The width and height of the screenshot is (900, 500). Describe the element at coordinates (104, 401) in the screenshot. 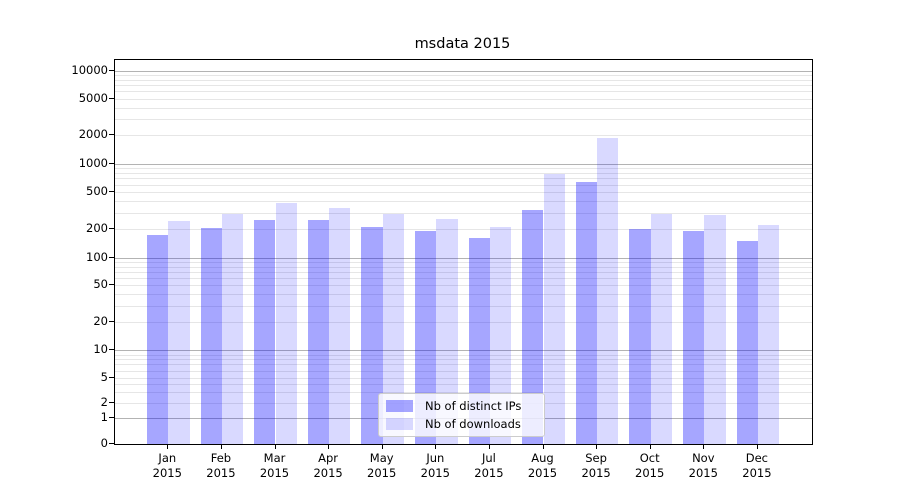

I see `y-tick-label: 2` at that location.